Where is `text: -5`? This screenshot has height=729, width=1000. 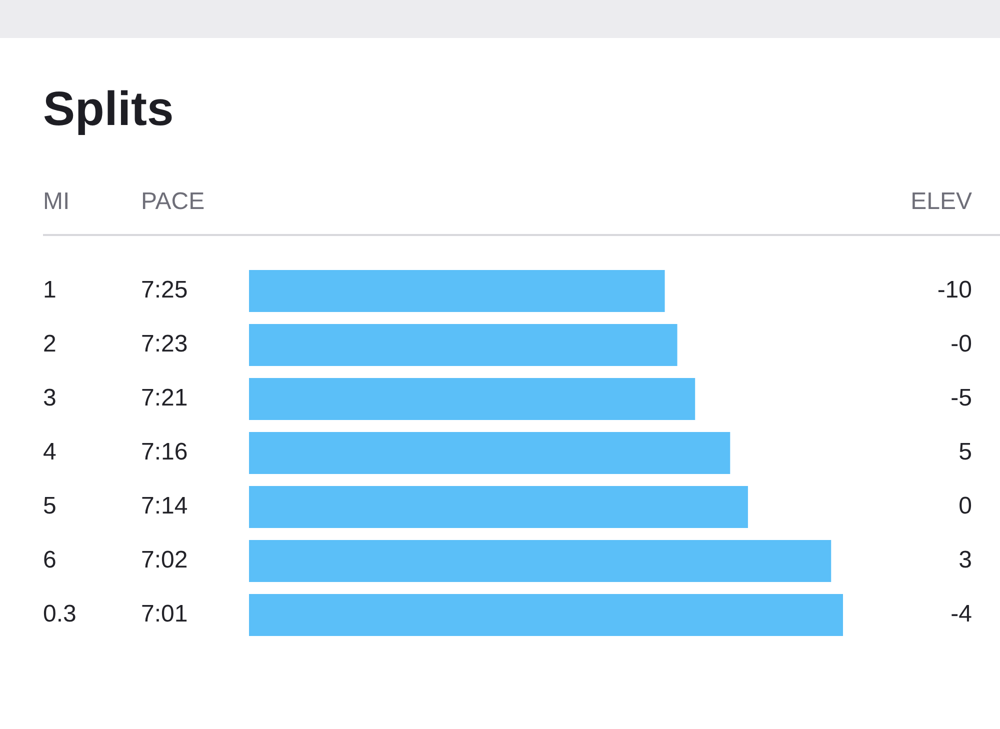 text: -5 is located at coordinates (961, 398).